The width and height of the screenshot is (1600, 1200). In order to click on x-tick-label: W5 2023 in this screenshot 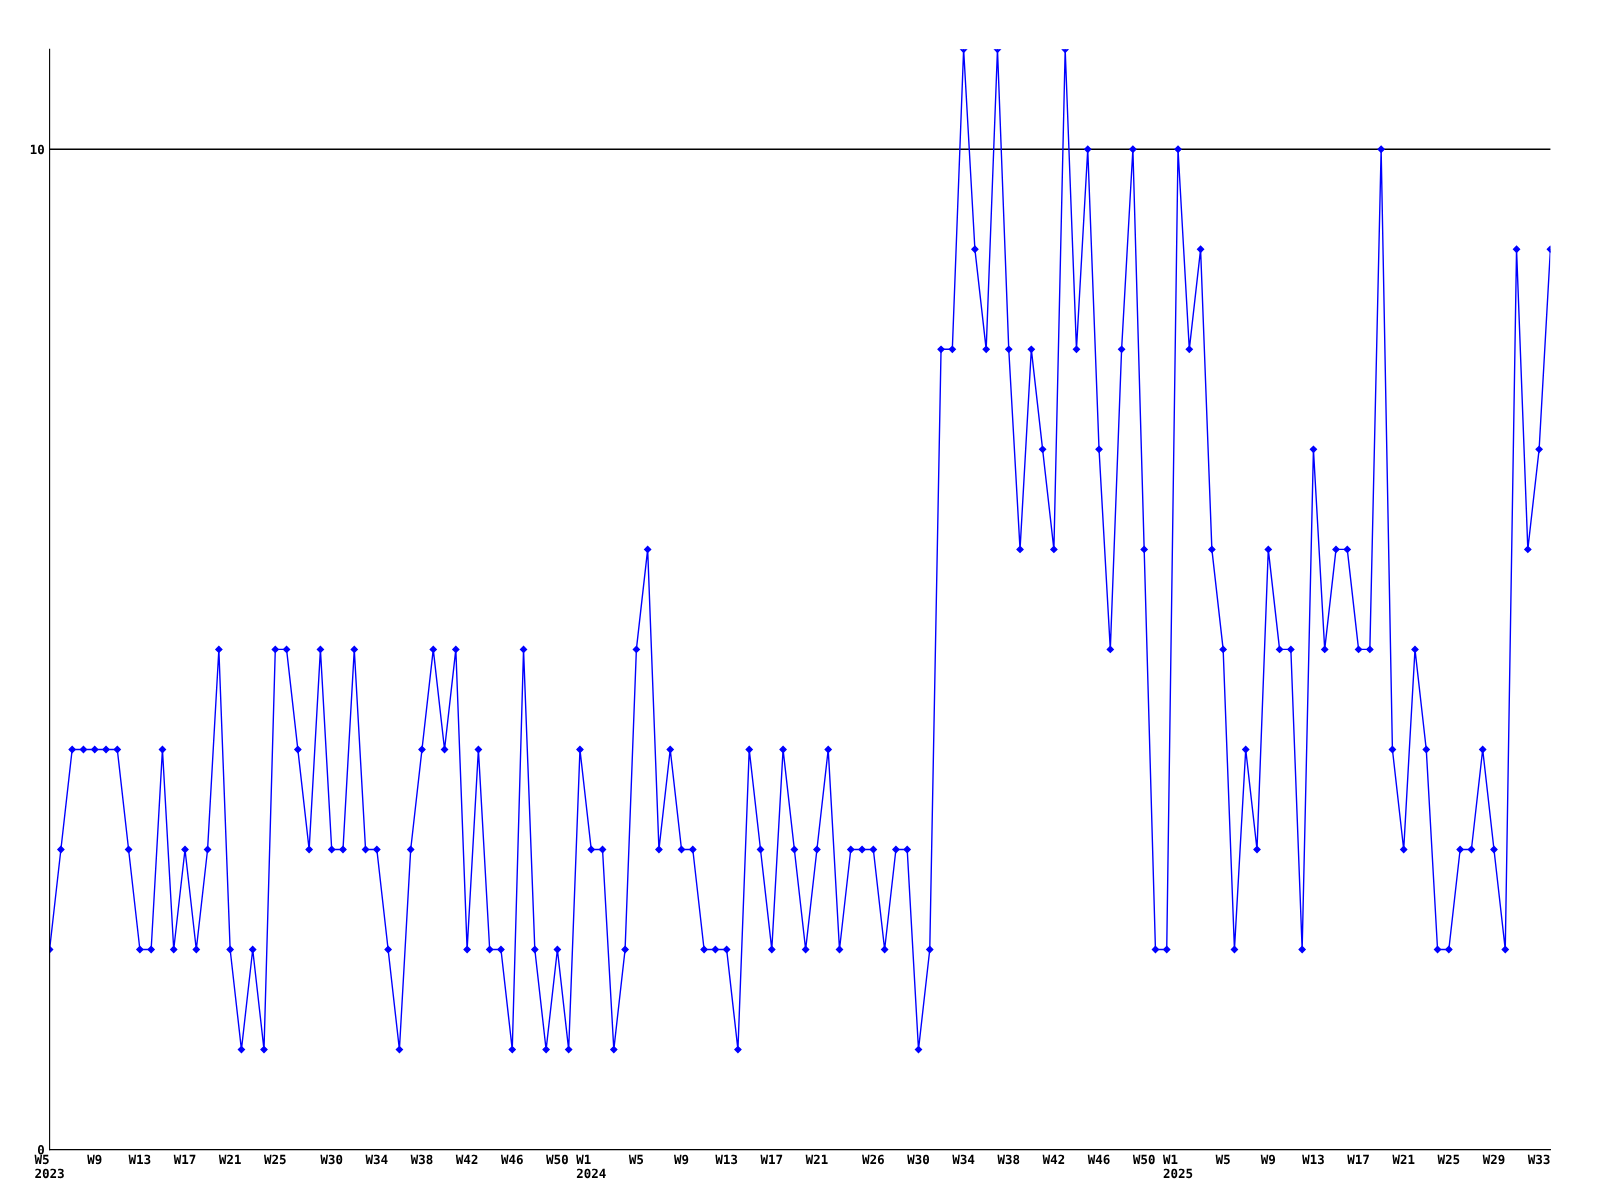, I will do `click(49, 1166)`.